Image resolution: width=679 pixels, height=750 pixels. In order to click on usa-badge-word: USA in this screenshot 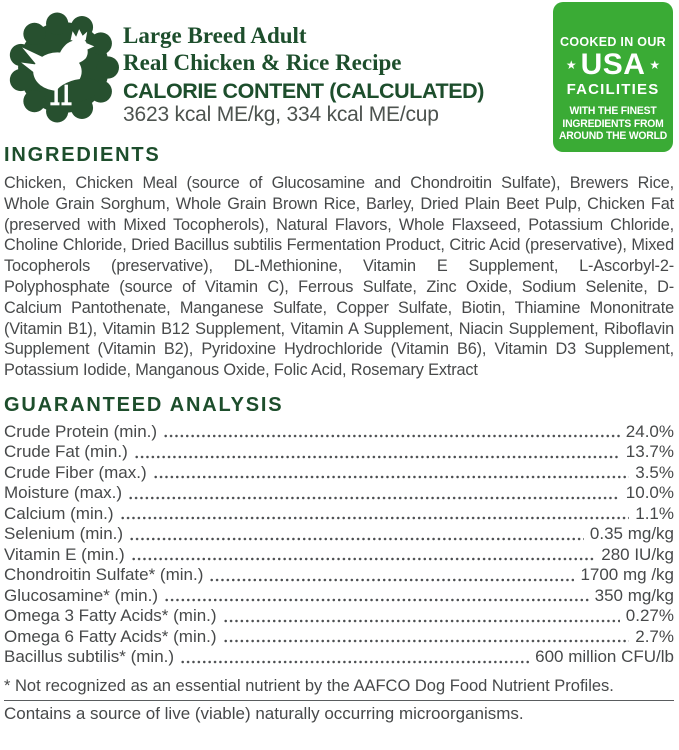, I will do `click(613, 64)`.